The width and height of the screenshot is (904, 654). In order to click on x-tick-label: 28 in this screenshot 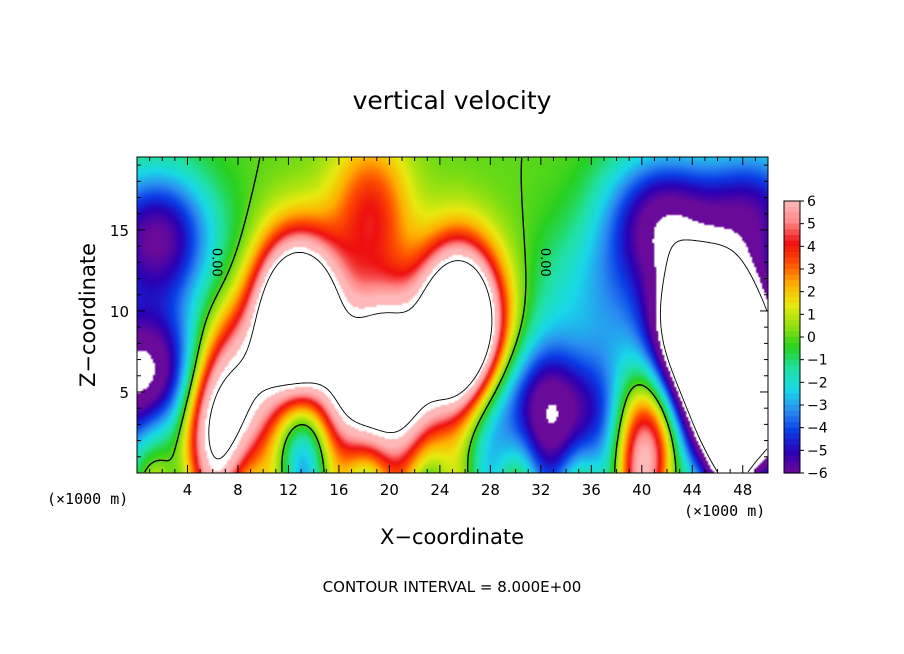, I will do `click(490, 490)`.